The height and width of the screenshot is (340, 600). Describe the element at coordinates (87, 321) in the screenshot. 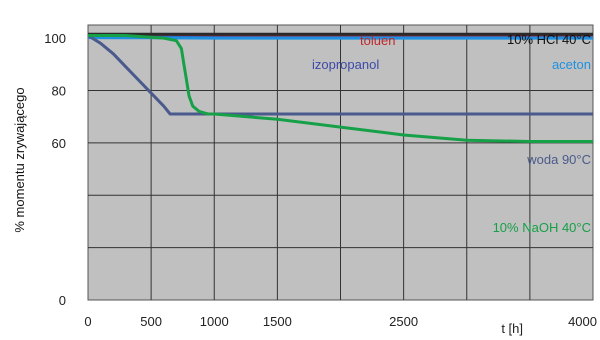

I see `x-tick-label: 0` at that location.